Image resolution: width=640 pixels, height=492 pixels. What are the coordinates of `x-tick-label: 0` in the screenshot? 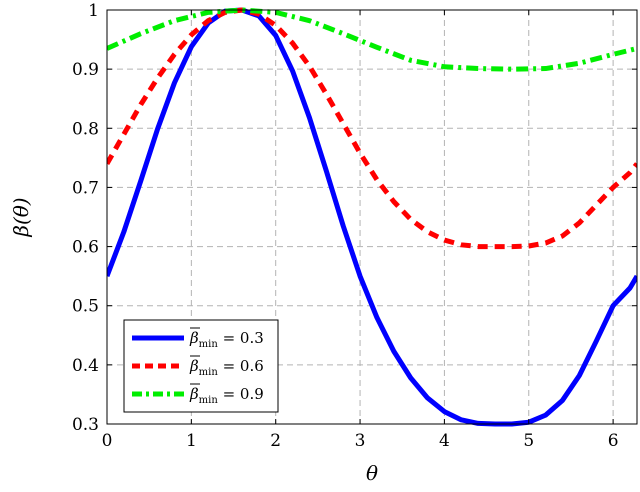 It's located at (107, 441).